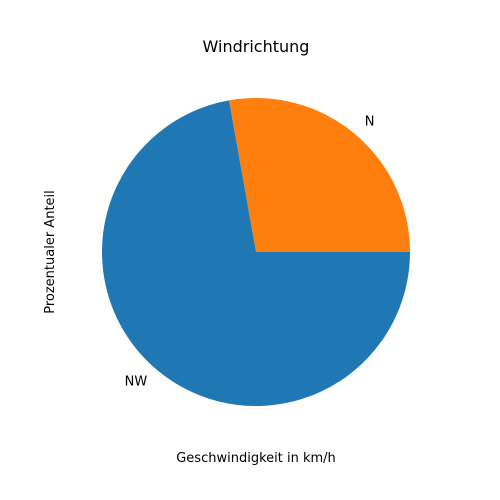 The height and width of the screenshot is (500, 500). Describe the element at coordinates (256, 458) in the screenshot. I see `x-axis-label: Geschwindigkeit in km/h` at that location.